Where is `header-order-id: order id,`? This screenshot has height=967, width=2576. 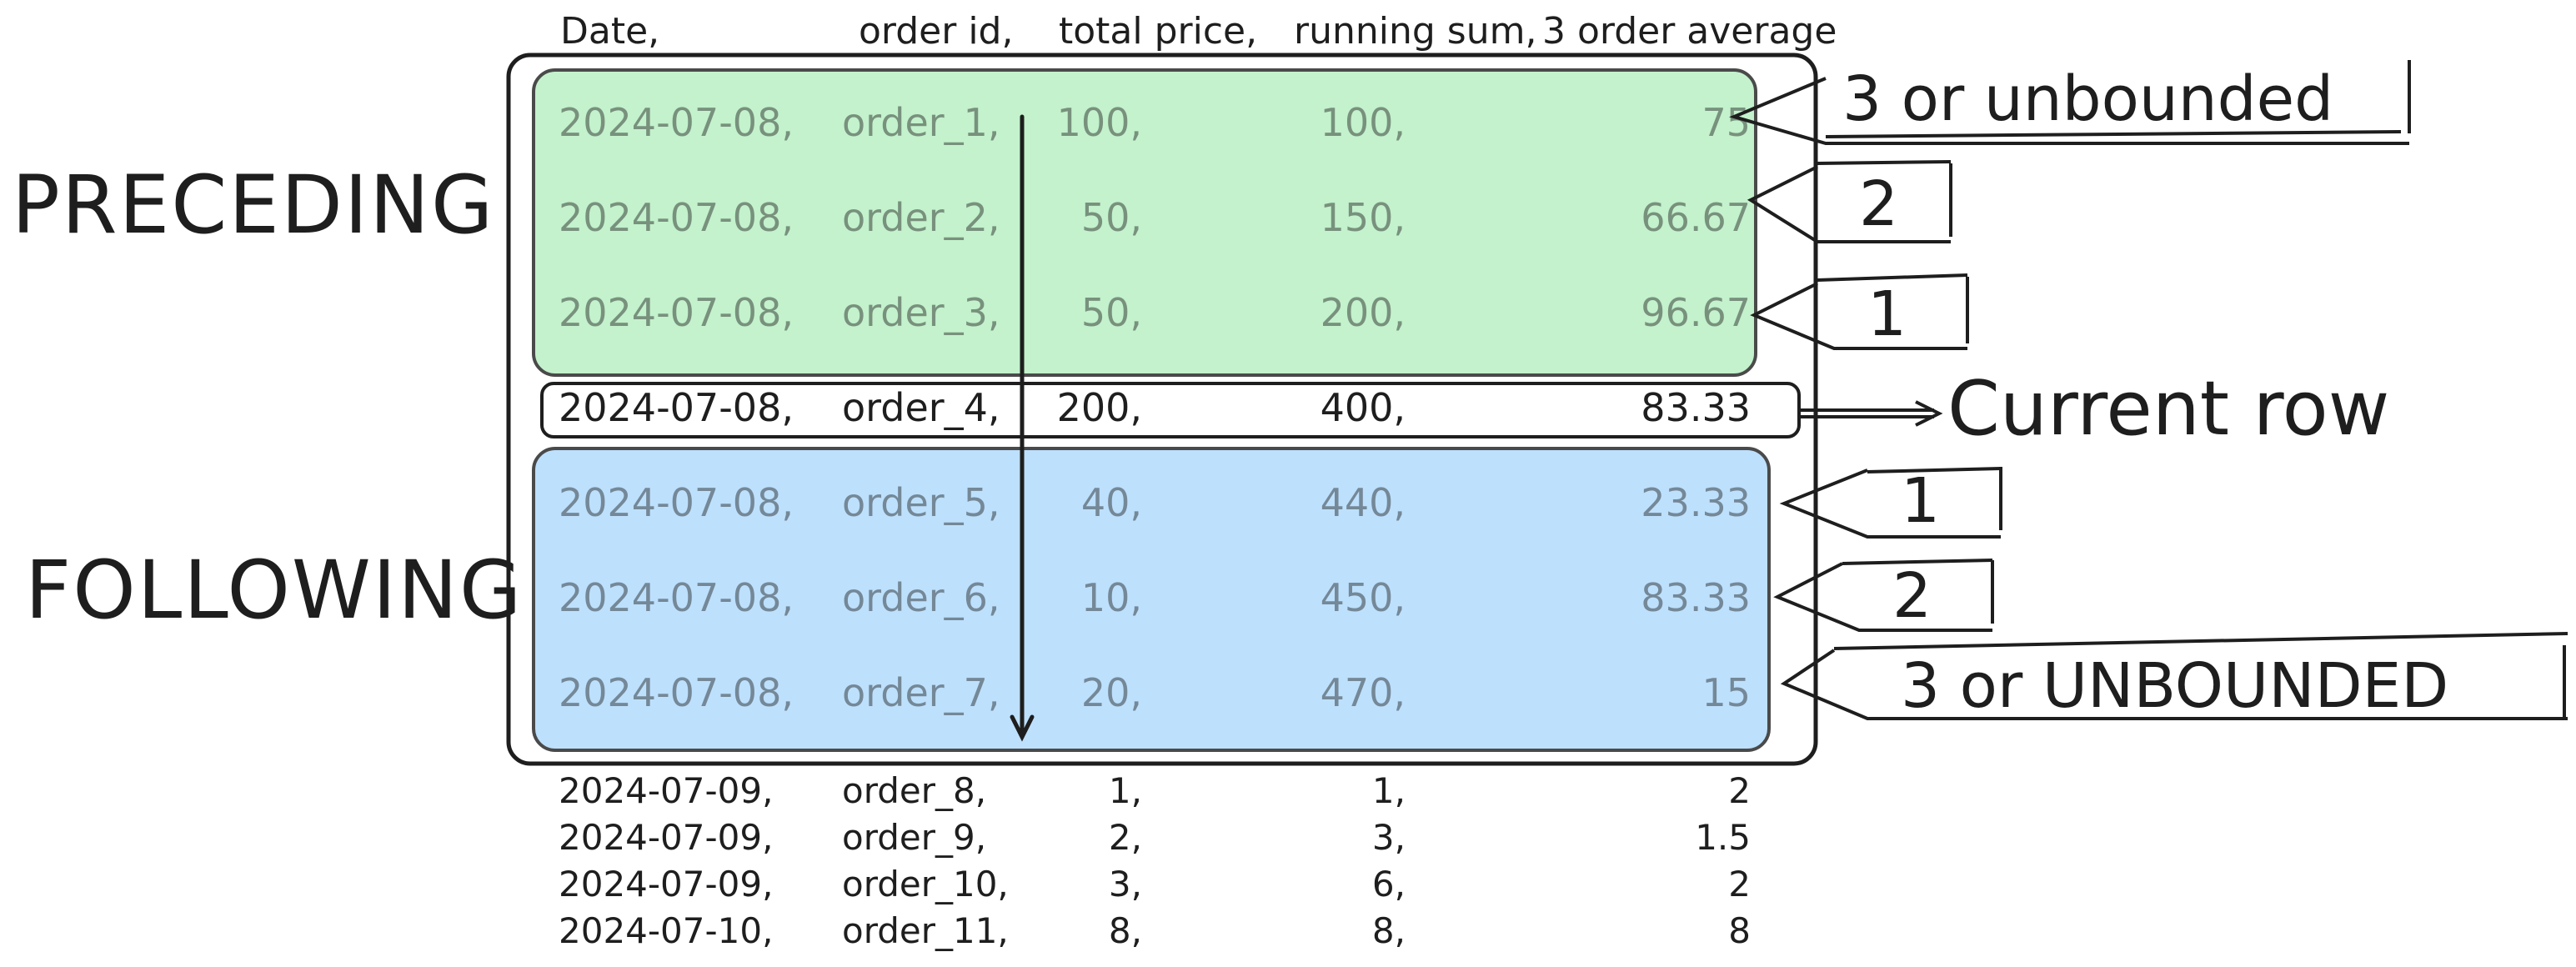 header-order-id: order id, is located at coordinates (936, 32).